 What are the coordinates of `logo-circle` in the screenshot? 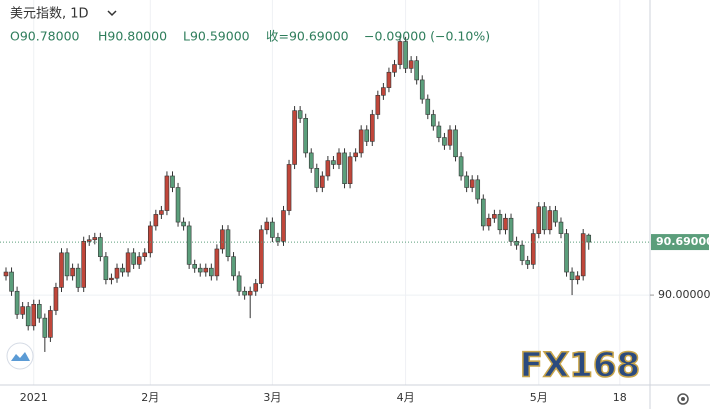 It's located at (20, 356).